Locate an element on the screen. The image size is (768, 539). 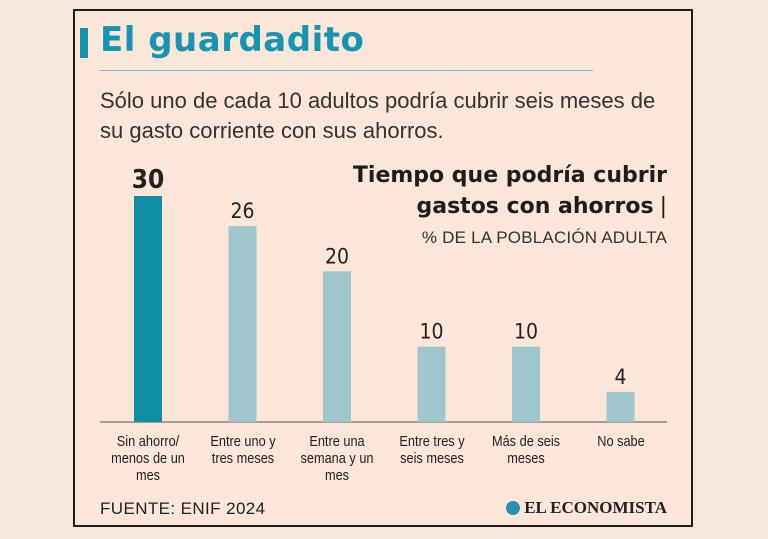
publisher-logo: EL ECONOMISTA is located at coordinates (586, 508).